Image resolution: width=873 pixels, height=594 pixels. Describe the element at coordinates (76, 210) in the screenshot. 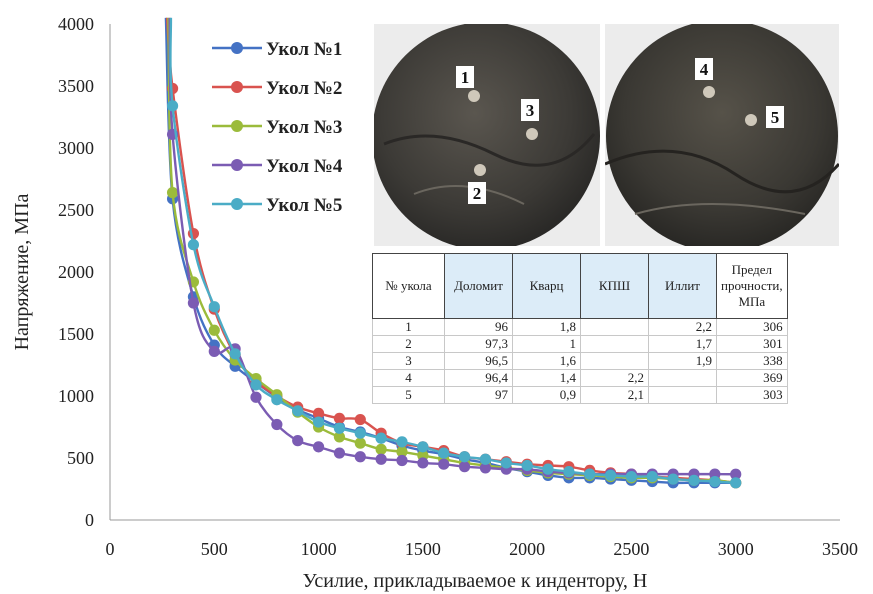

I see `y-tick-label: 2500` at that location.